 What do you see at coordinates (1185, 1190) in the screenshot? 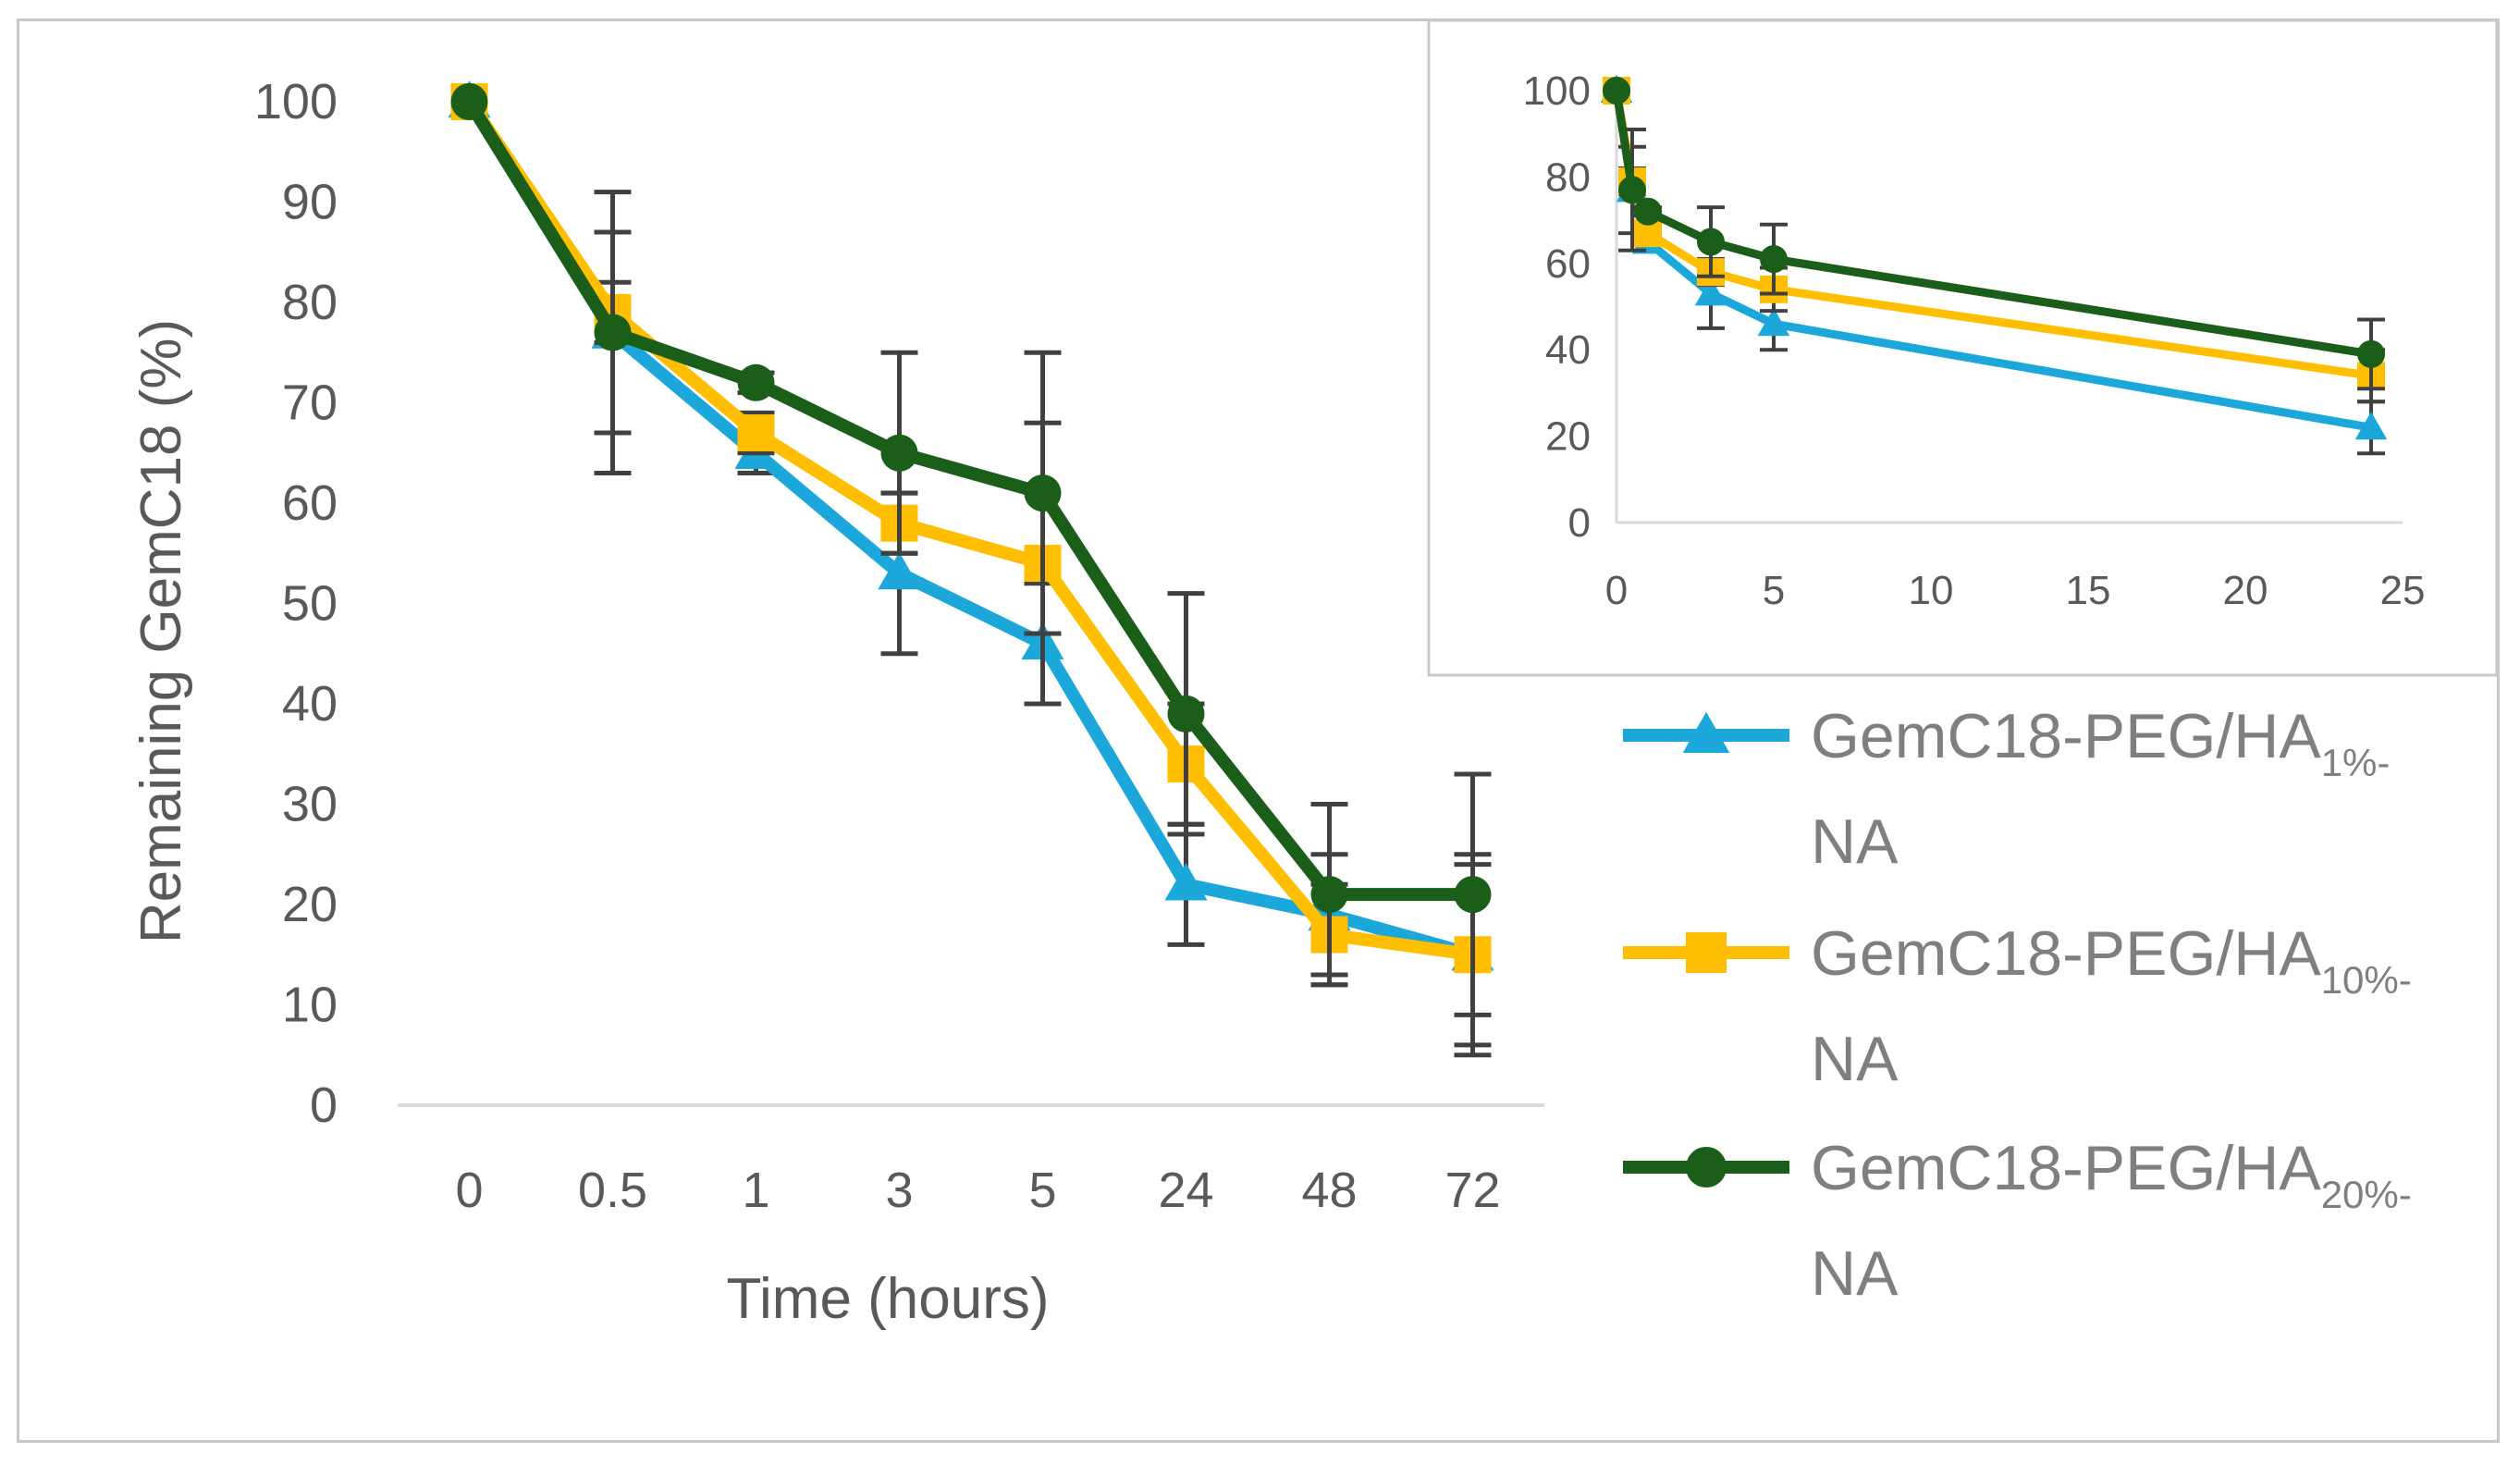
I see `x-tick-label: 24` at bounding box center [1185, 1190].